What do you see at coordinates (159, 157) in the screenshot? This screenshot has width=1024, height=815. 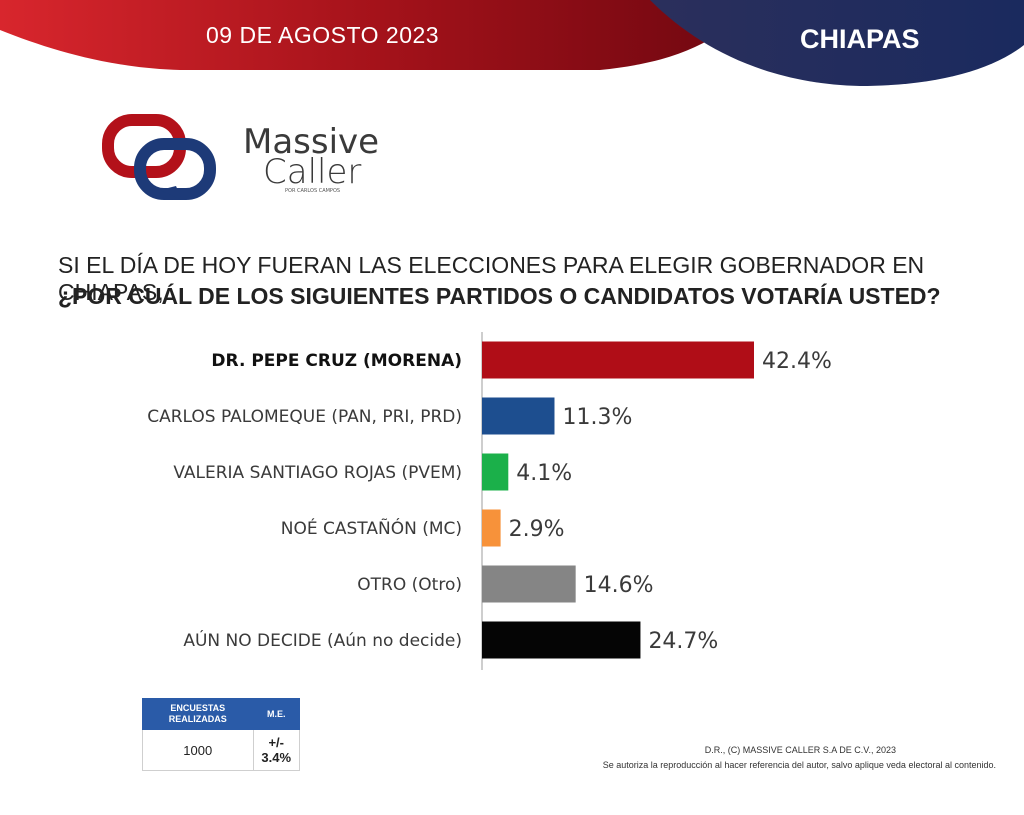 I see `massive-caller-logo-icon` at bounding box center [159, 157].